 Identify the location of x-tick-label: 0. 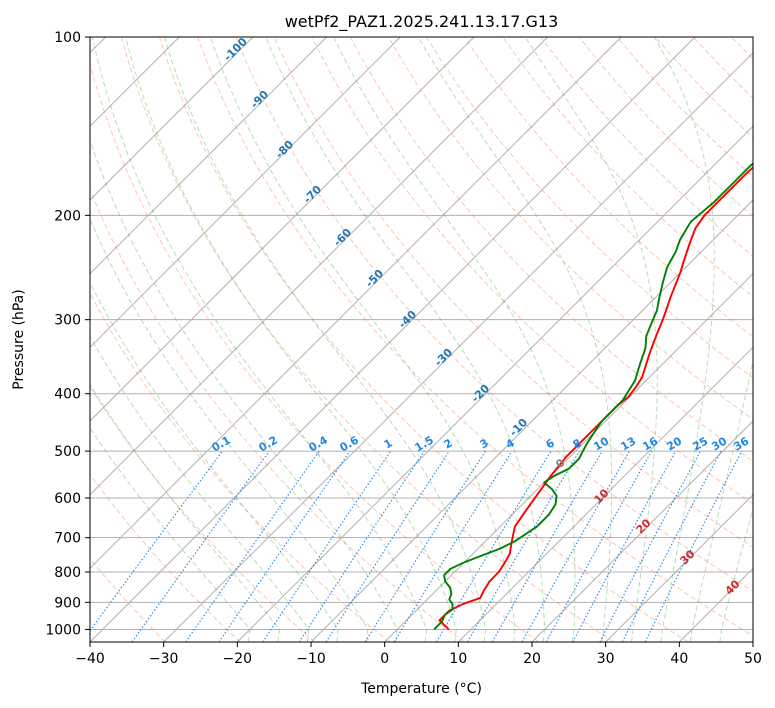
(384, 659).